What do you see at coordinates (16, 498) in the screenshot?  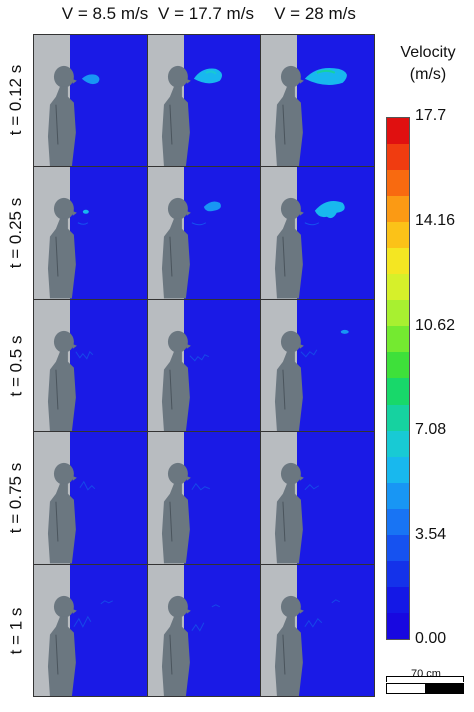 I see `row-label-t-0-75: t = 0.75 s` at bounding box center [16, 498].